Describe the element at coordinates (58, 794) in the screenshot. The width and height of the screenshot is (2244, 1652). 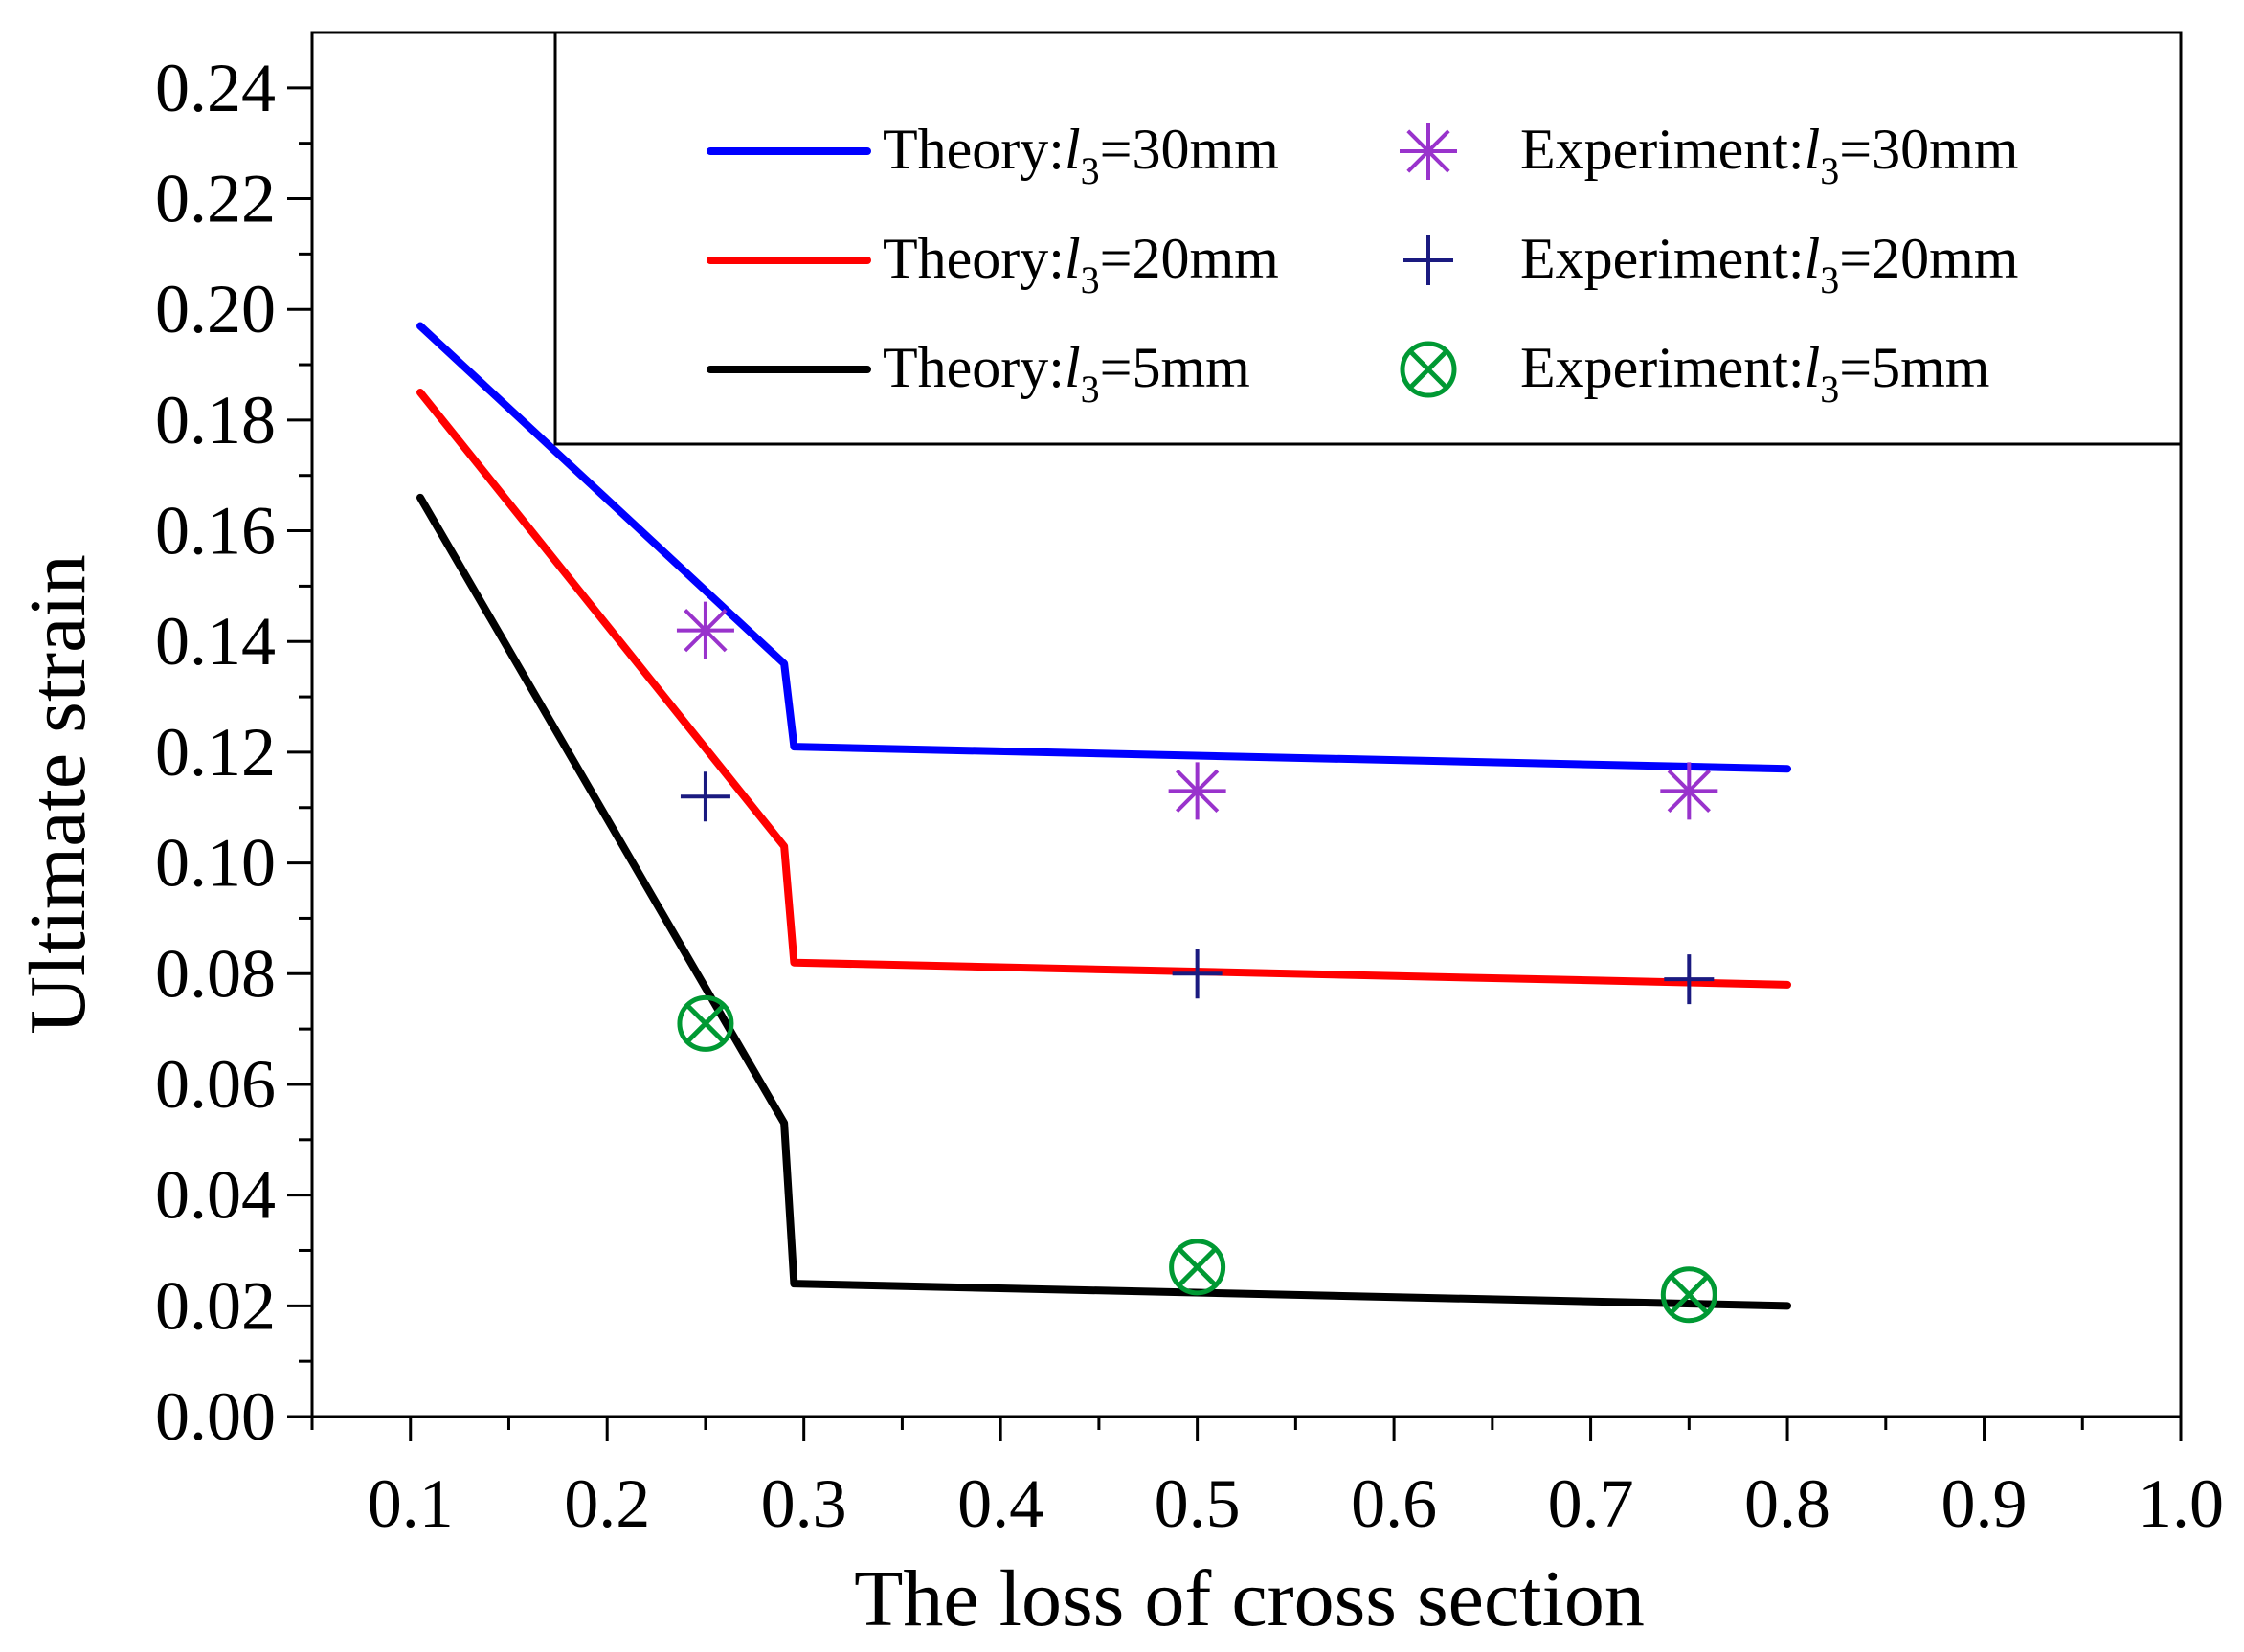
I see `y-axis-title: Ultimate strain` at that location.